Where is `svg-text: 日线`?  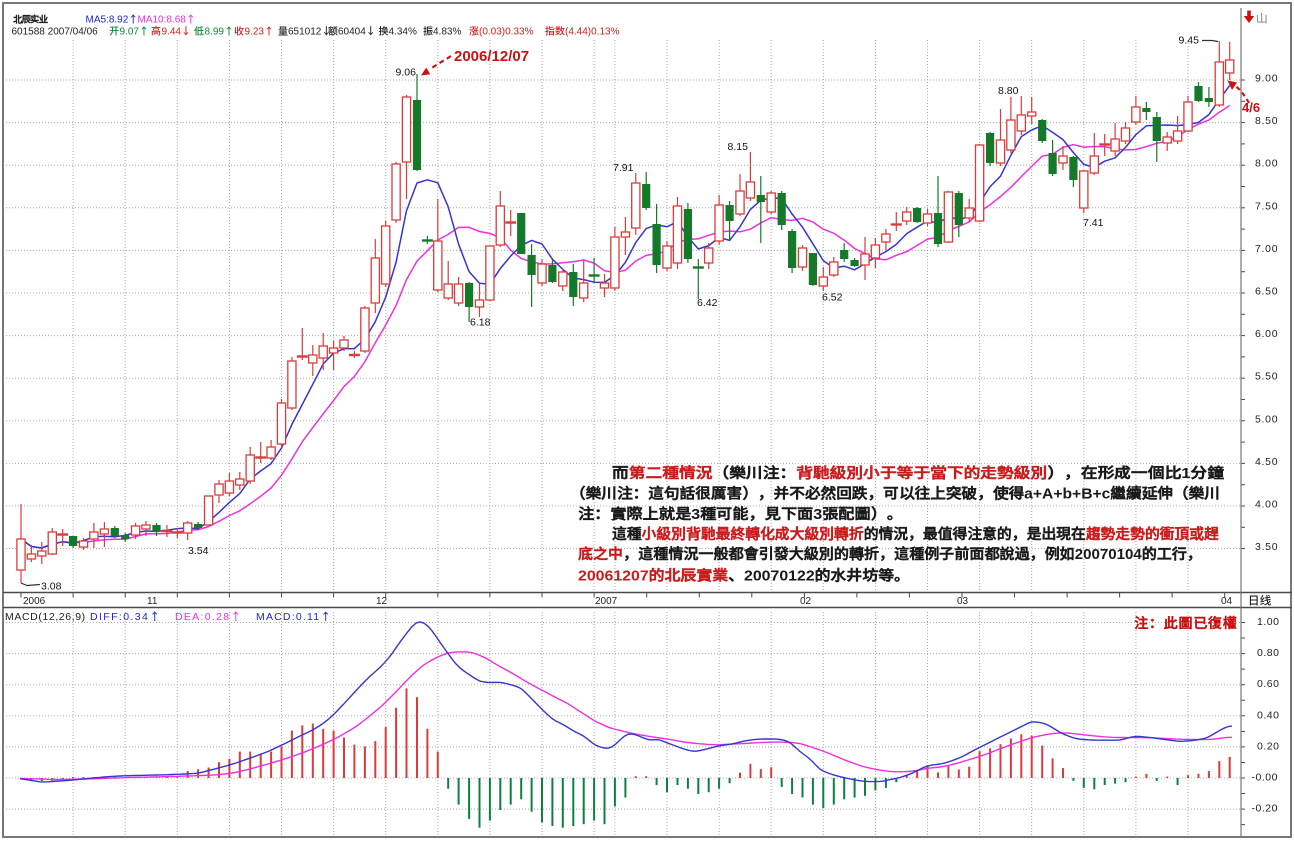
svg-text: 日线 is located at coordinates (1259, 601).